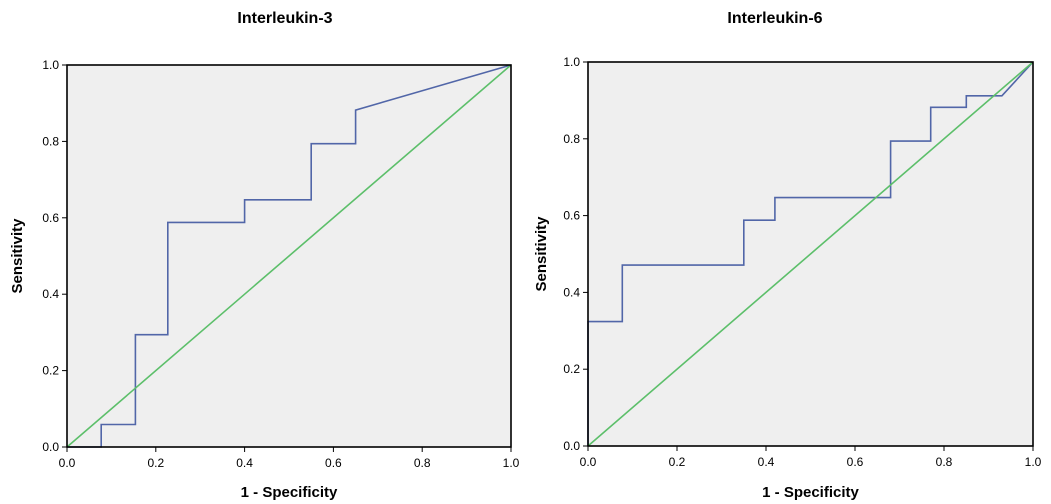 The height and width of the screenshot is (504, 1051). I want to click on chart-title: Interleukin-3, so click(285, 18).